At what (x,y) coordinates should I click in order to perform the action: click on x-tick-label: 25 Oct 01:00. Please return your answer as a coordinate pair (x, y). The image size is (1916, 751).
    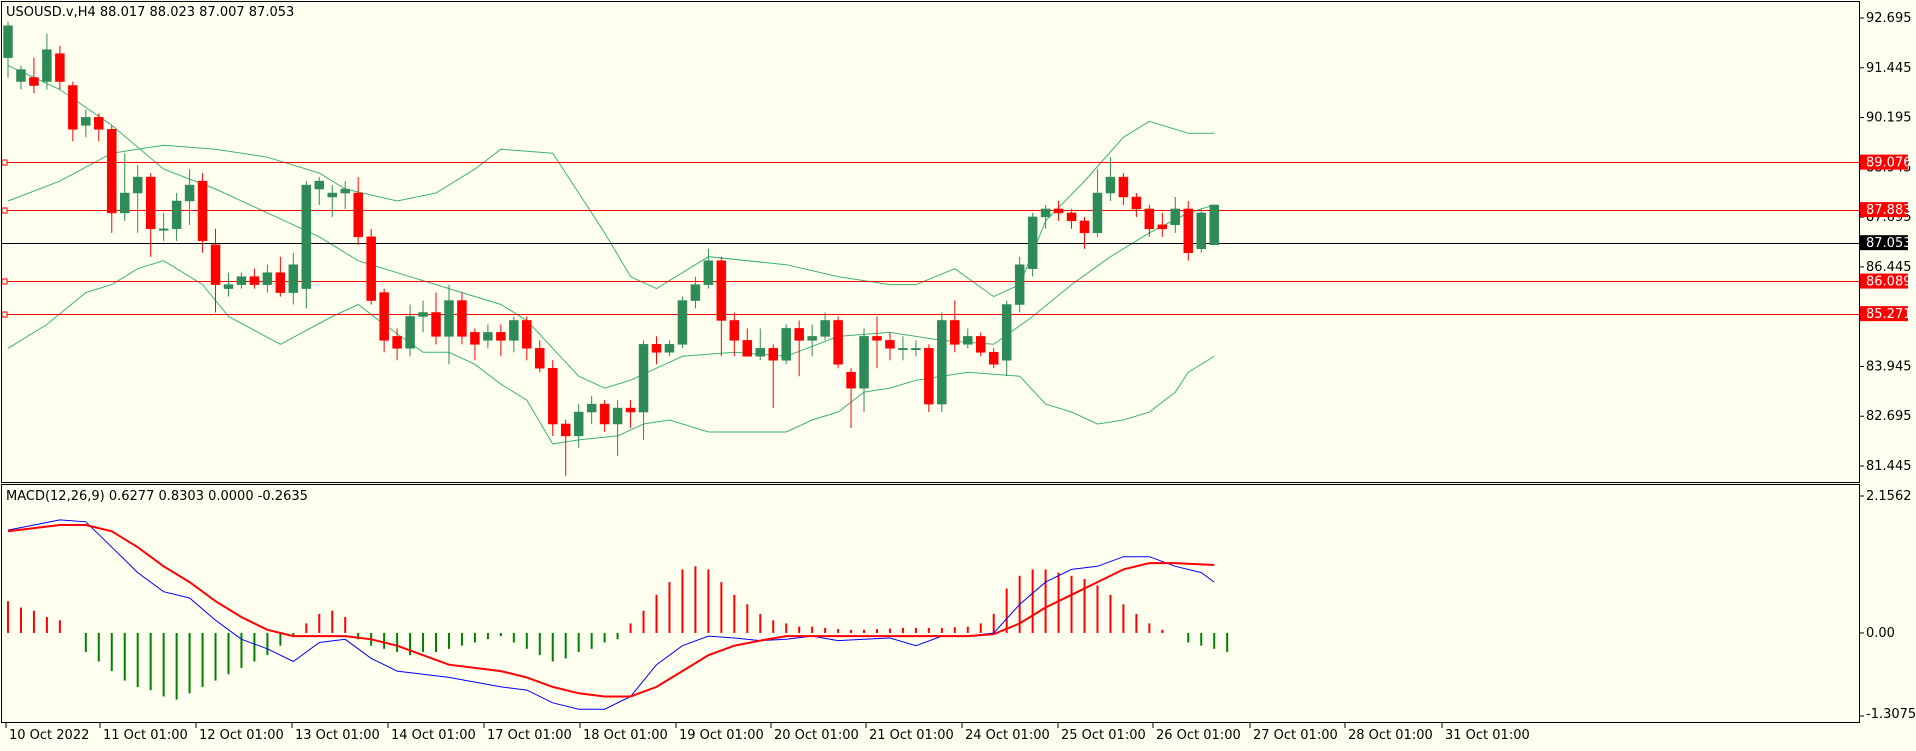
    Looking at the image, I should click on (1103, 735).